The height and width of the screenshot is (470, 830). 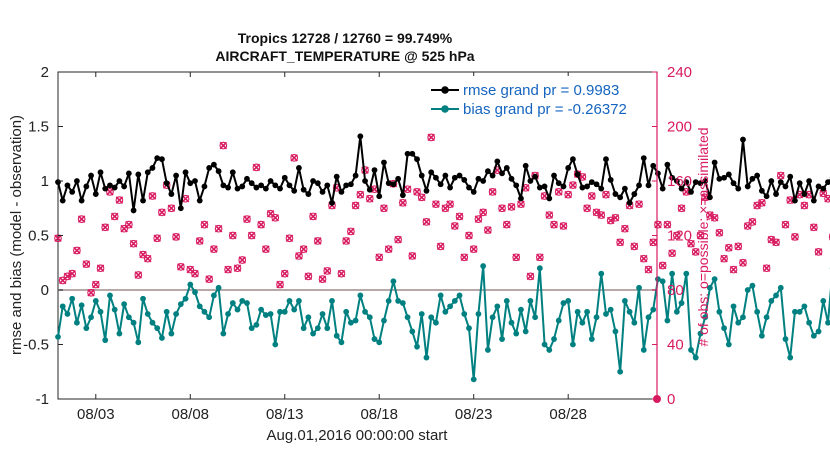 What do you see at coordinates (38, 236) in the screenshot?
I see `y-tick-label: 0.5` at bounding box center [38, 236].